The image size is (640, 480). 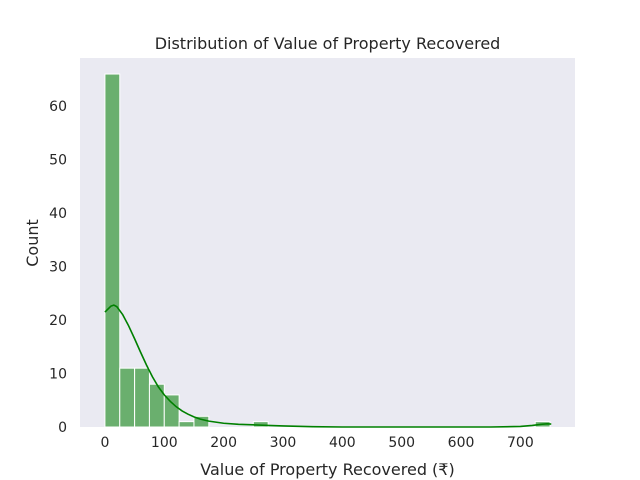 I want to click on y-tick-label: 50, so click(x=58, y=161).